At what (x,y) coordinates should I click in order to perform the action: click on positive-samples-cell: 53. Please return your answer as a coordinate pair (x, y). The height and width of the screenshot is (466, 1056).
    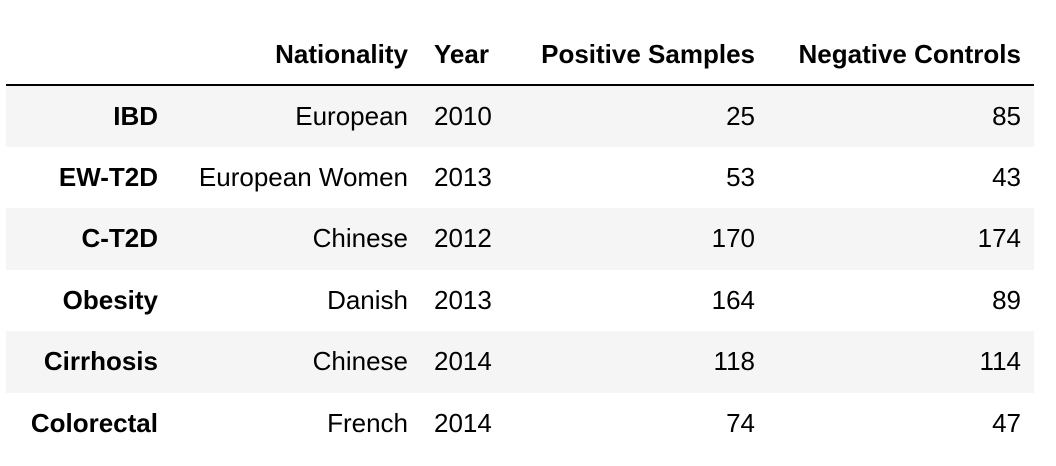
    Looking at the image, I should click on (740, 176).